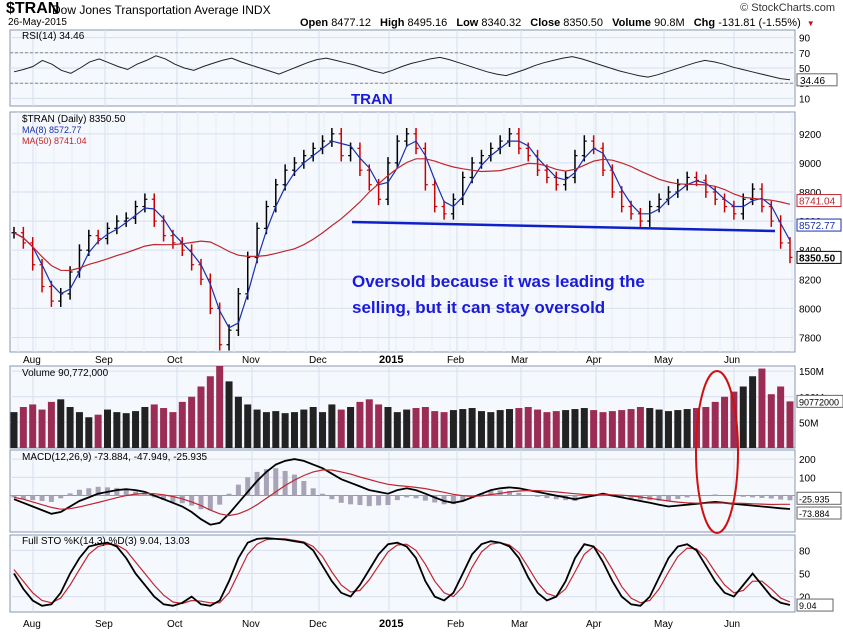 This screenshot has width=843, height=633. What do you see at coordinates (391, 360) in the screenshot?
I see `x-axis-label: 2015` at bounding box center [391, 360].